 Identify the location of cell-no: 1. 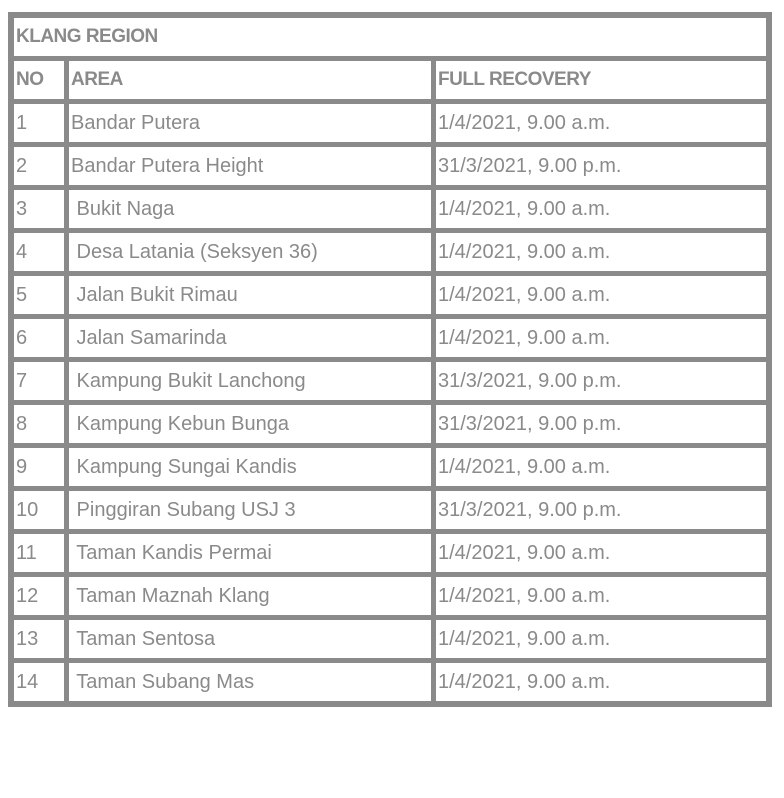
(38, 123).